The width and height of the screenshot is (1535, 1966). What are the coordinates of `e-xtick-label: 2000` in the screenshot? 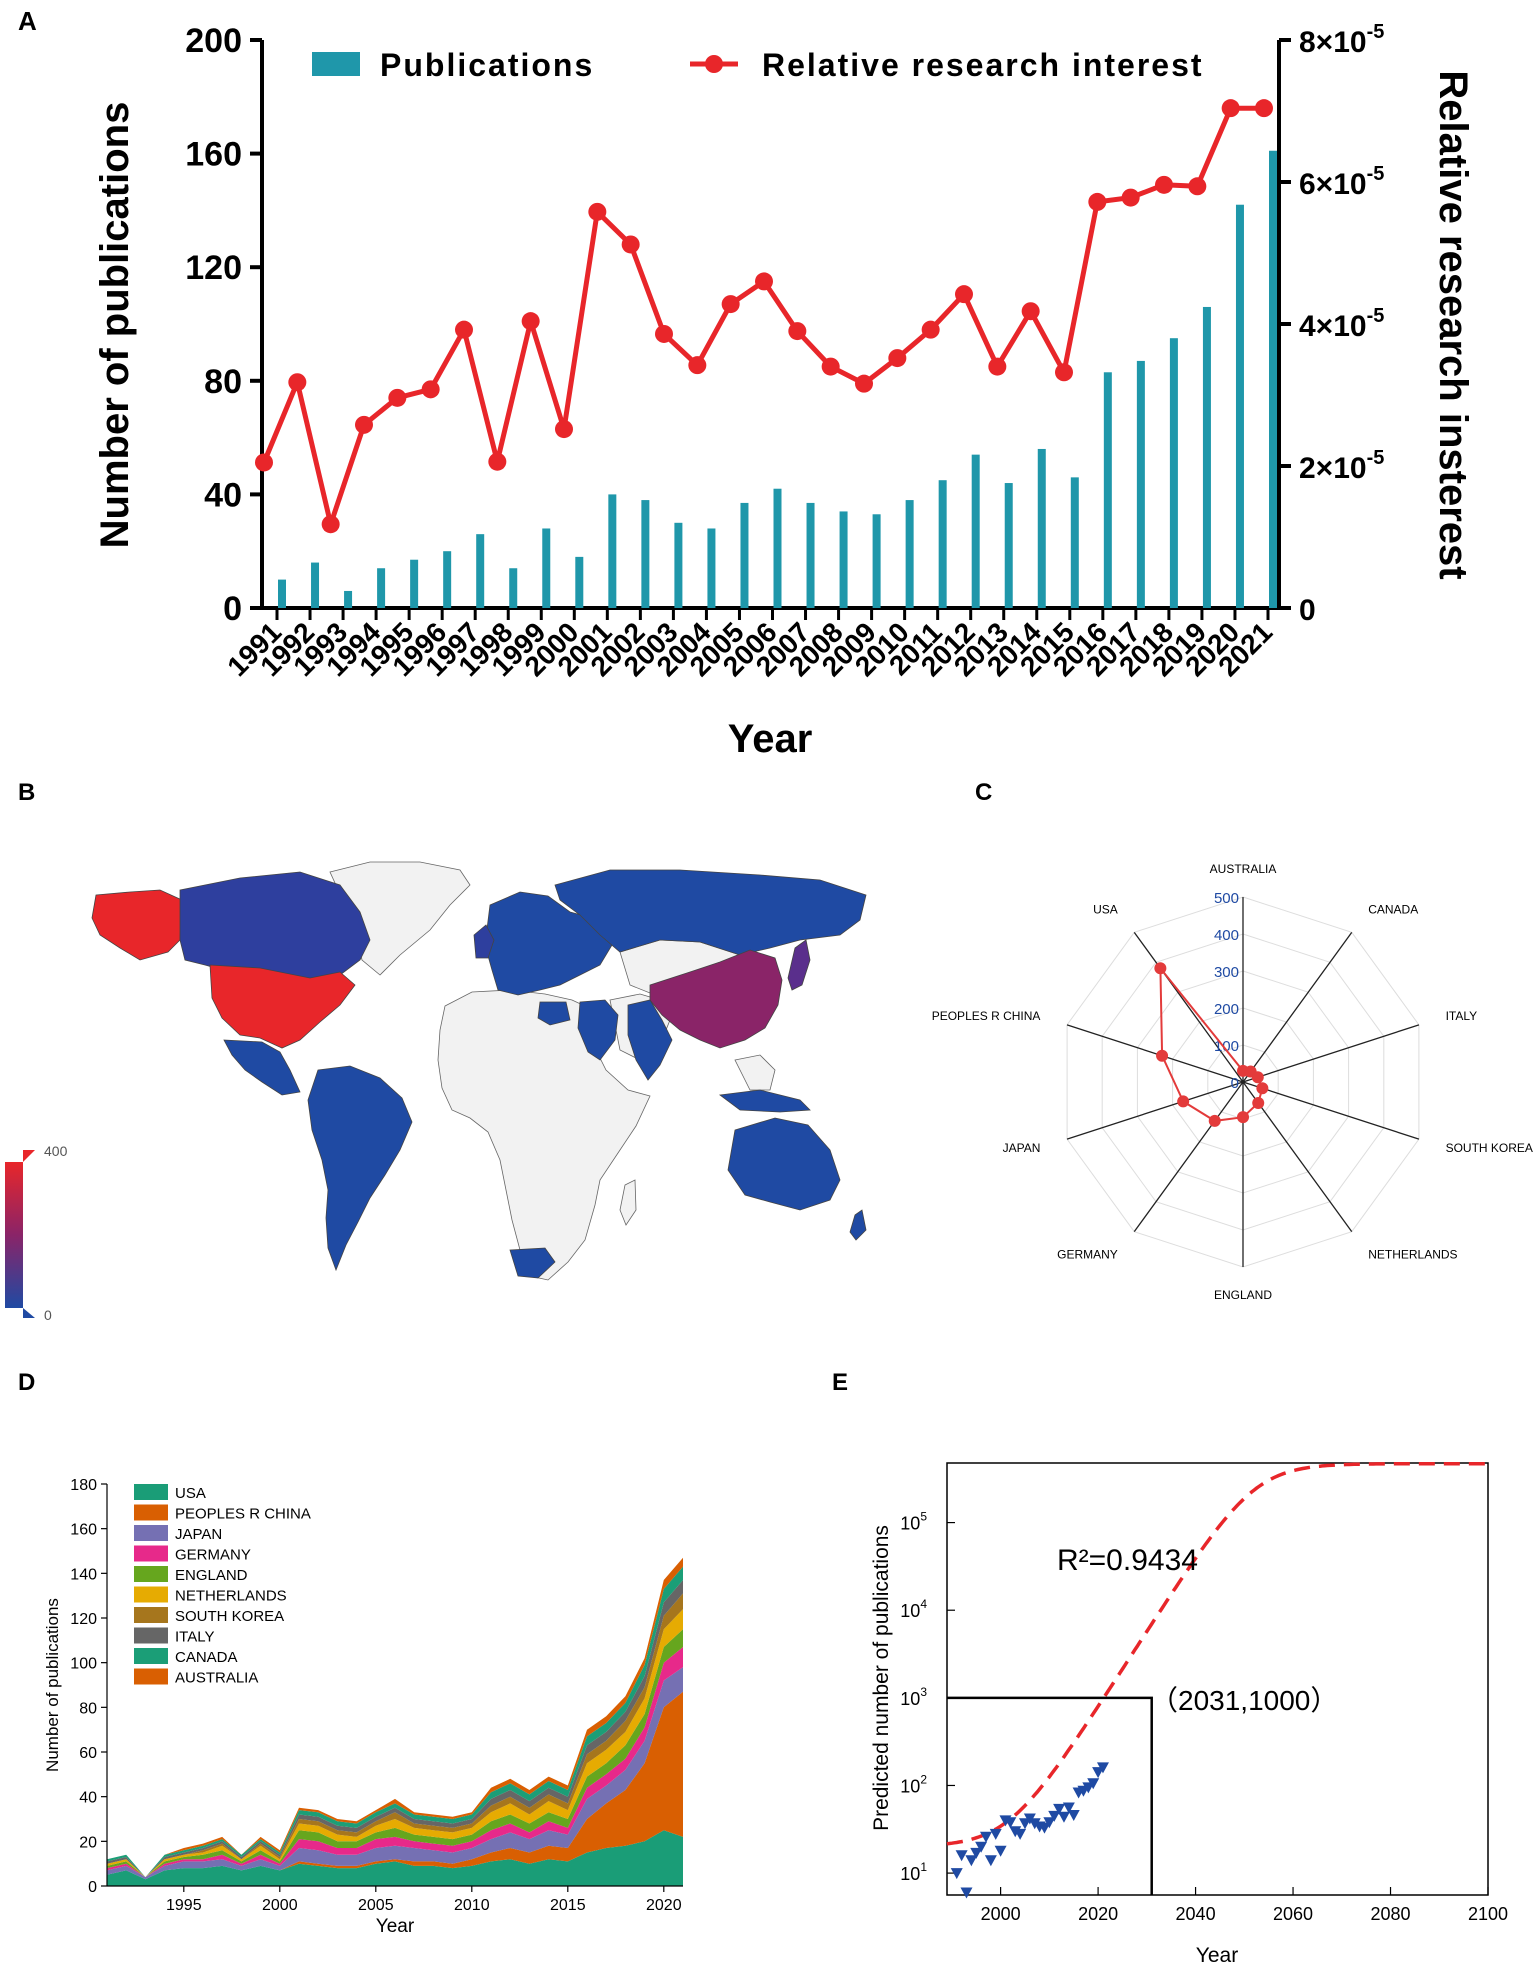 It's located at (1001, 1914).